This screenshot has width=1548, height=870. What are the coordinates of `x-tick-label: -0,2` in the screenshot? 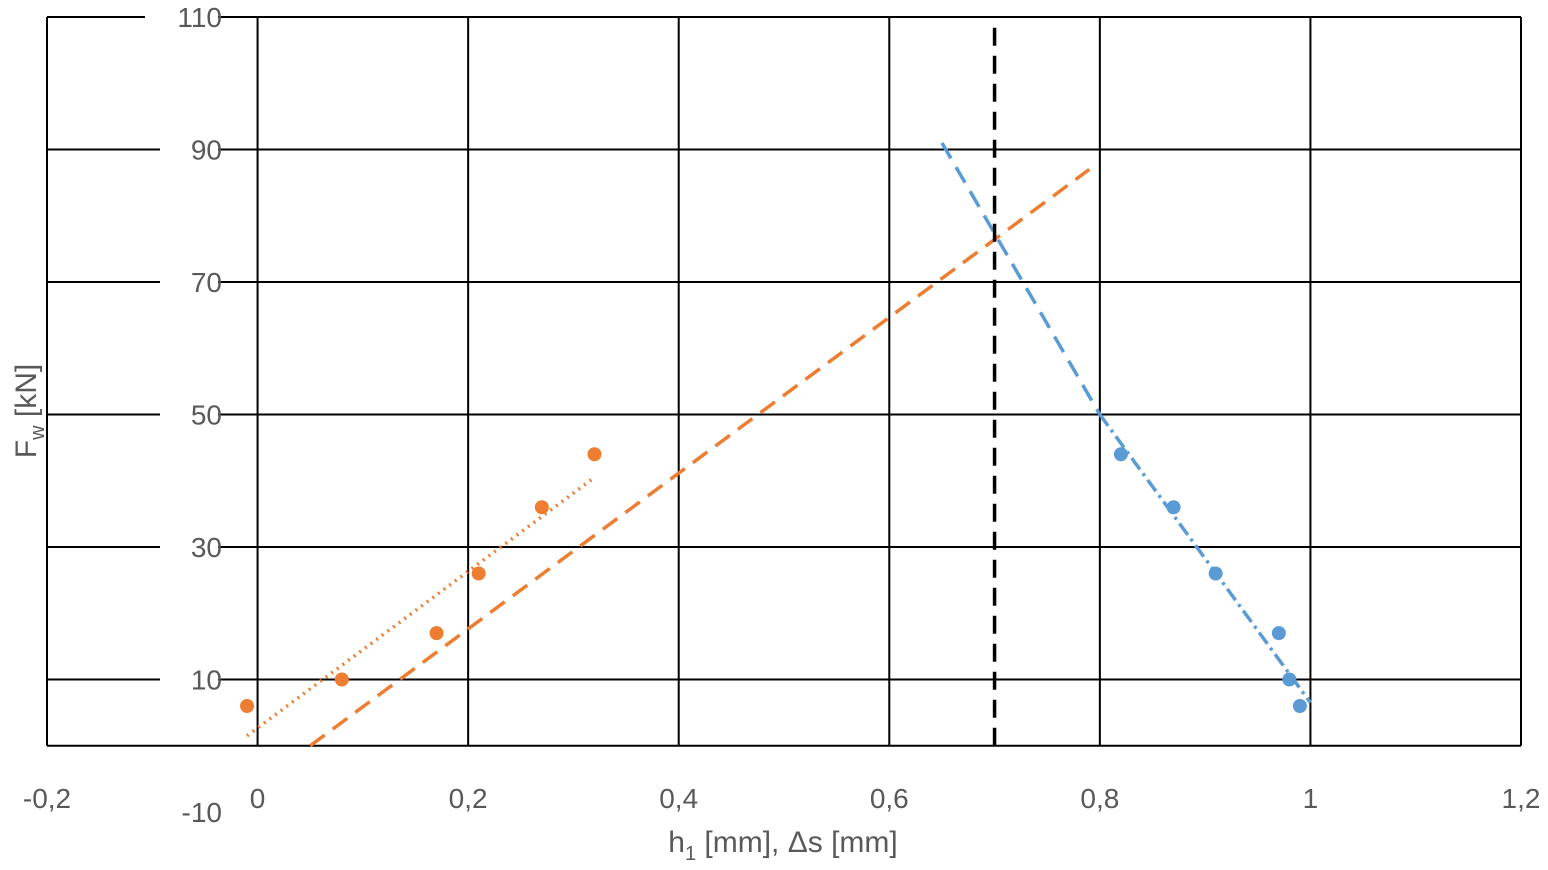 It's located at (47, 798).